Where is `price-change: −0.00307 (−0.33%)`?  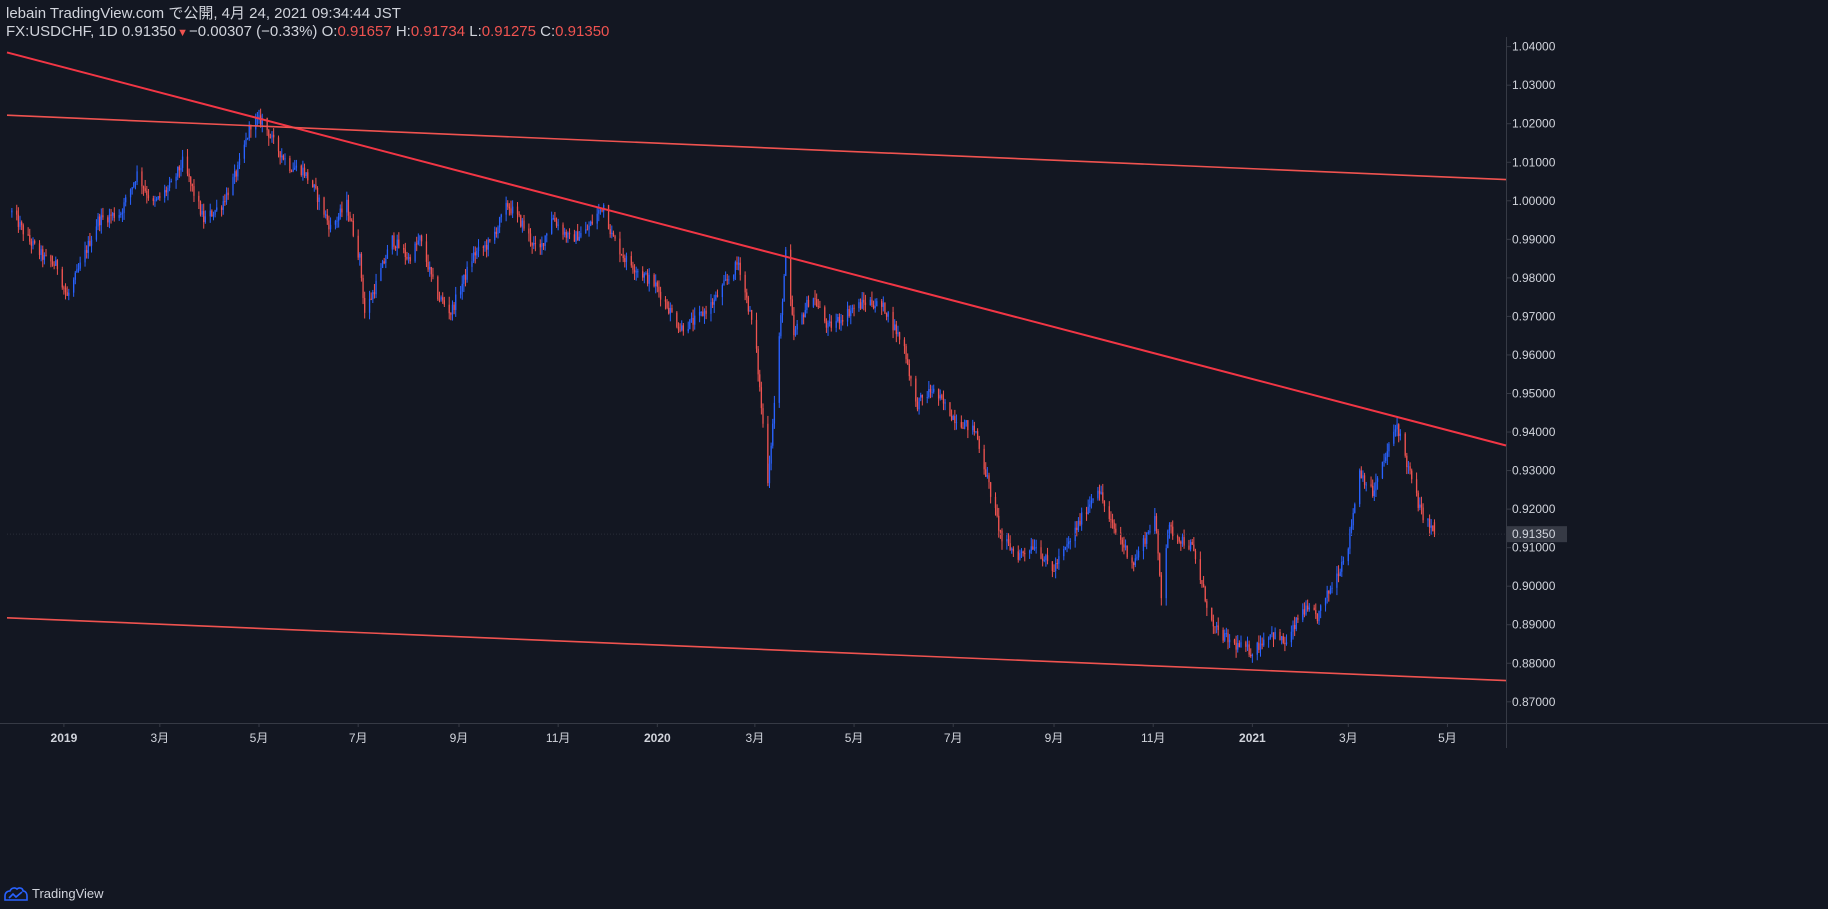 price-change: −0.00307 (−0.33%) is located at coordinates (253, 31).